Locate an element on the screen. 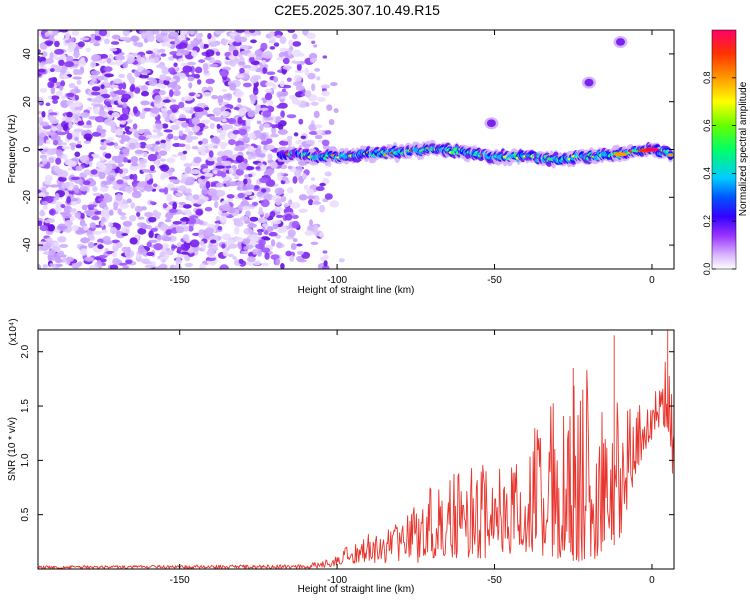  chart-title: C2E5.2025.307.10.49.R15 is located at coordinates (357, 10).